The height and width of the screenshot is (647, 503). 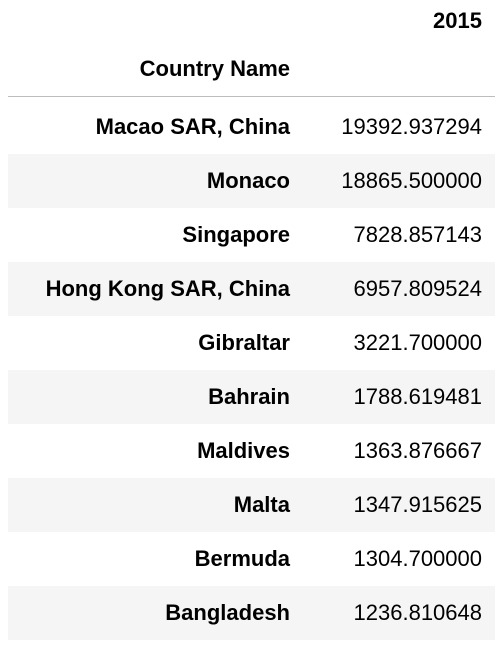 What do you see at coordinates (261, 504) in the screenshot?
I see `row-label: Malta` at bounding box center [261, 504].